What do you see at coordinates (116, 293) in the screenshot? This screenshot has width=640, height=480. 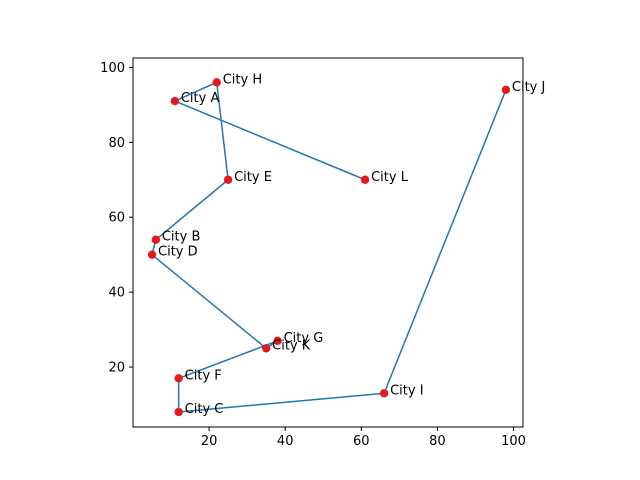 I see `y-tick-label: 40` at bounding box center [116, 293].